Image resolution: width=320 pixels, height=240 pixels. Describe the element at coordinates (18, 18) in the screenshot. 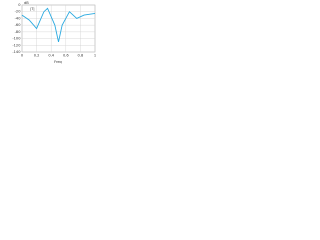

I see `y-tick-label: -40` at that location.